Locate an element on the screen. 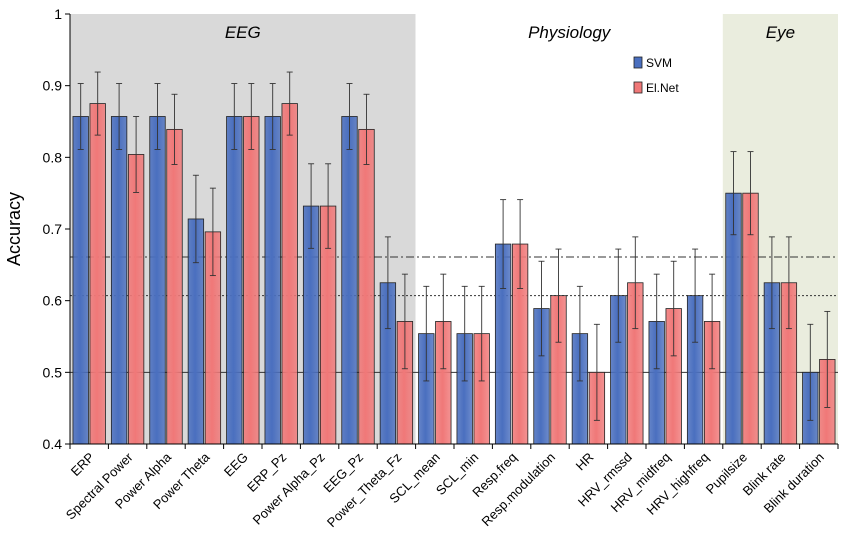 The height and width of the screenshot is (545, 851). y-tick-label: 0.8 is located at coordinates (53, 157).